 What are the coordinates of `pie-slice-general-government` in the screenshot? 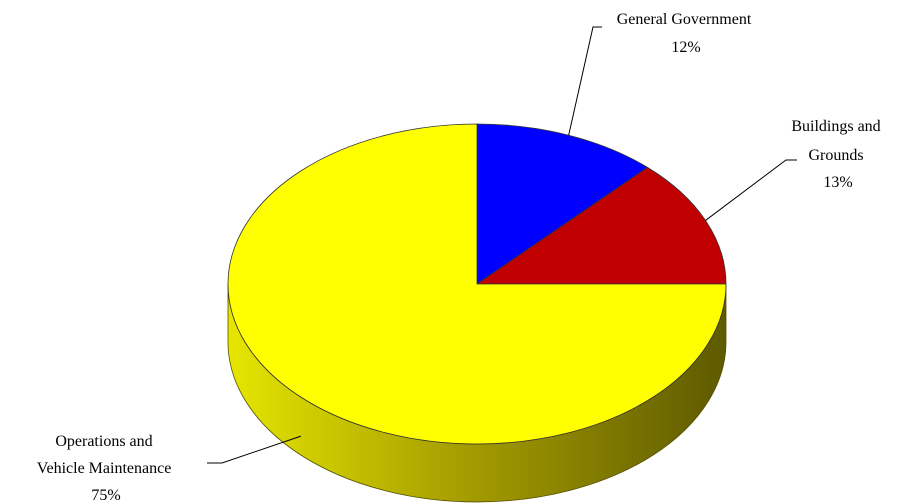 It's located at (562, 204).